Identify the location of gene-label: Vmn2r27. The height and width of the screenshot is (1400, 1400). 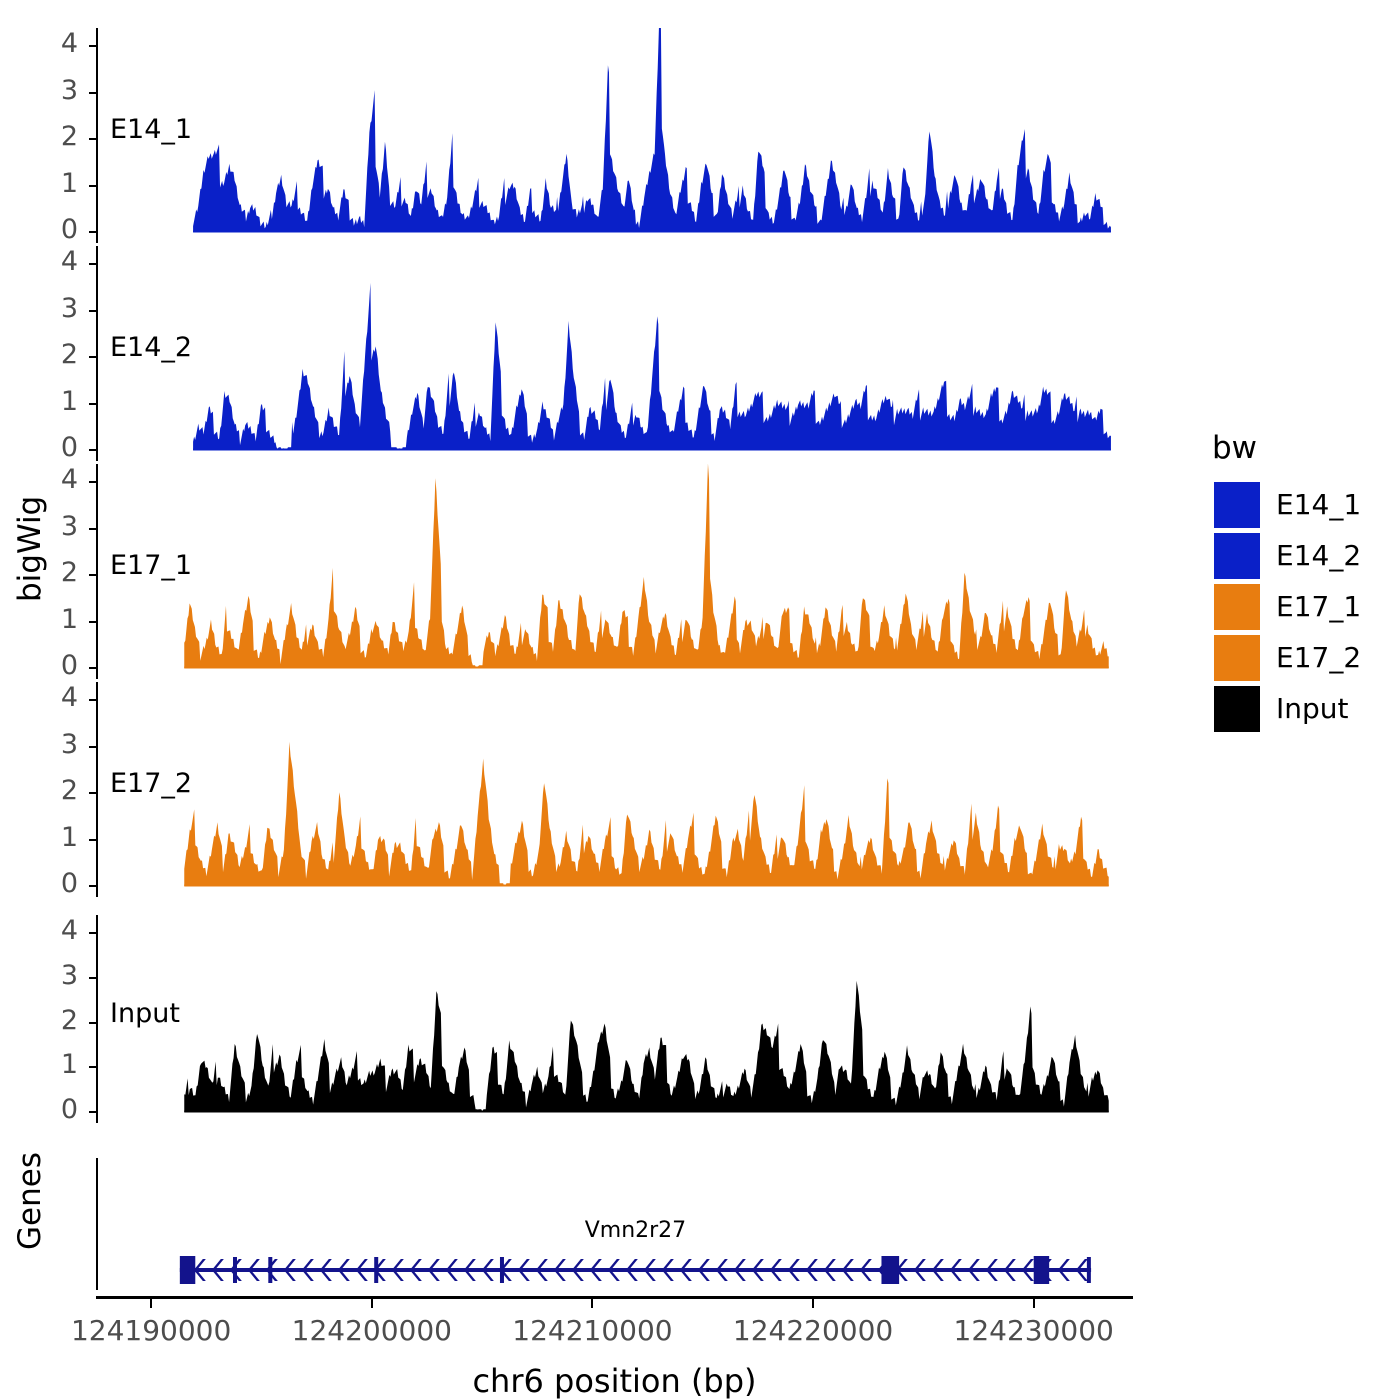
(635, 1230).